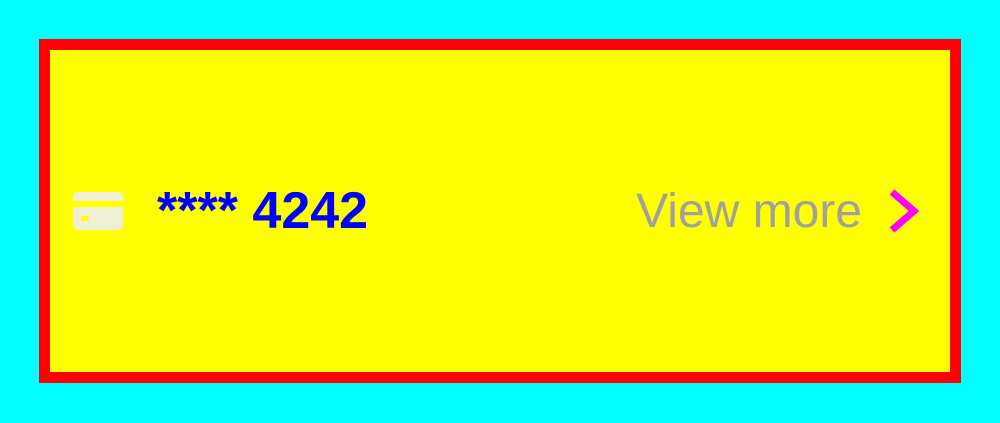 This screenshot has width=1000, height=423. Describe the element at coordinates (98, 211) in the screenshot. I see `credit-card-icon` at that location.